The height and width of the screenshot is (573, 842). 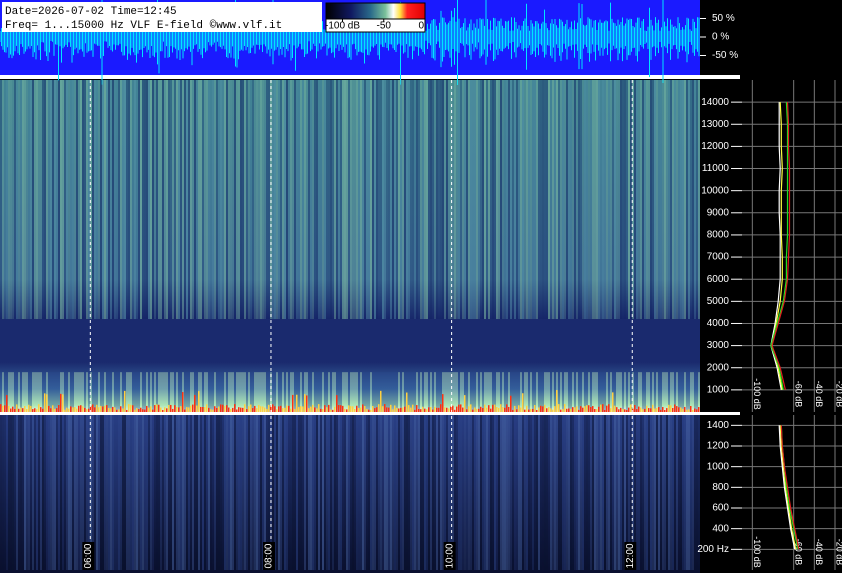 What do you see at coordinates (723, 18) in the screenshot?
I see `y-tick-label: 50 %` at bounding box center [723, 18].